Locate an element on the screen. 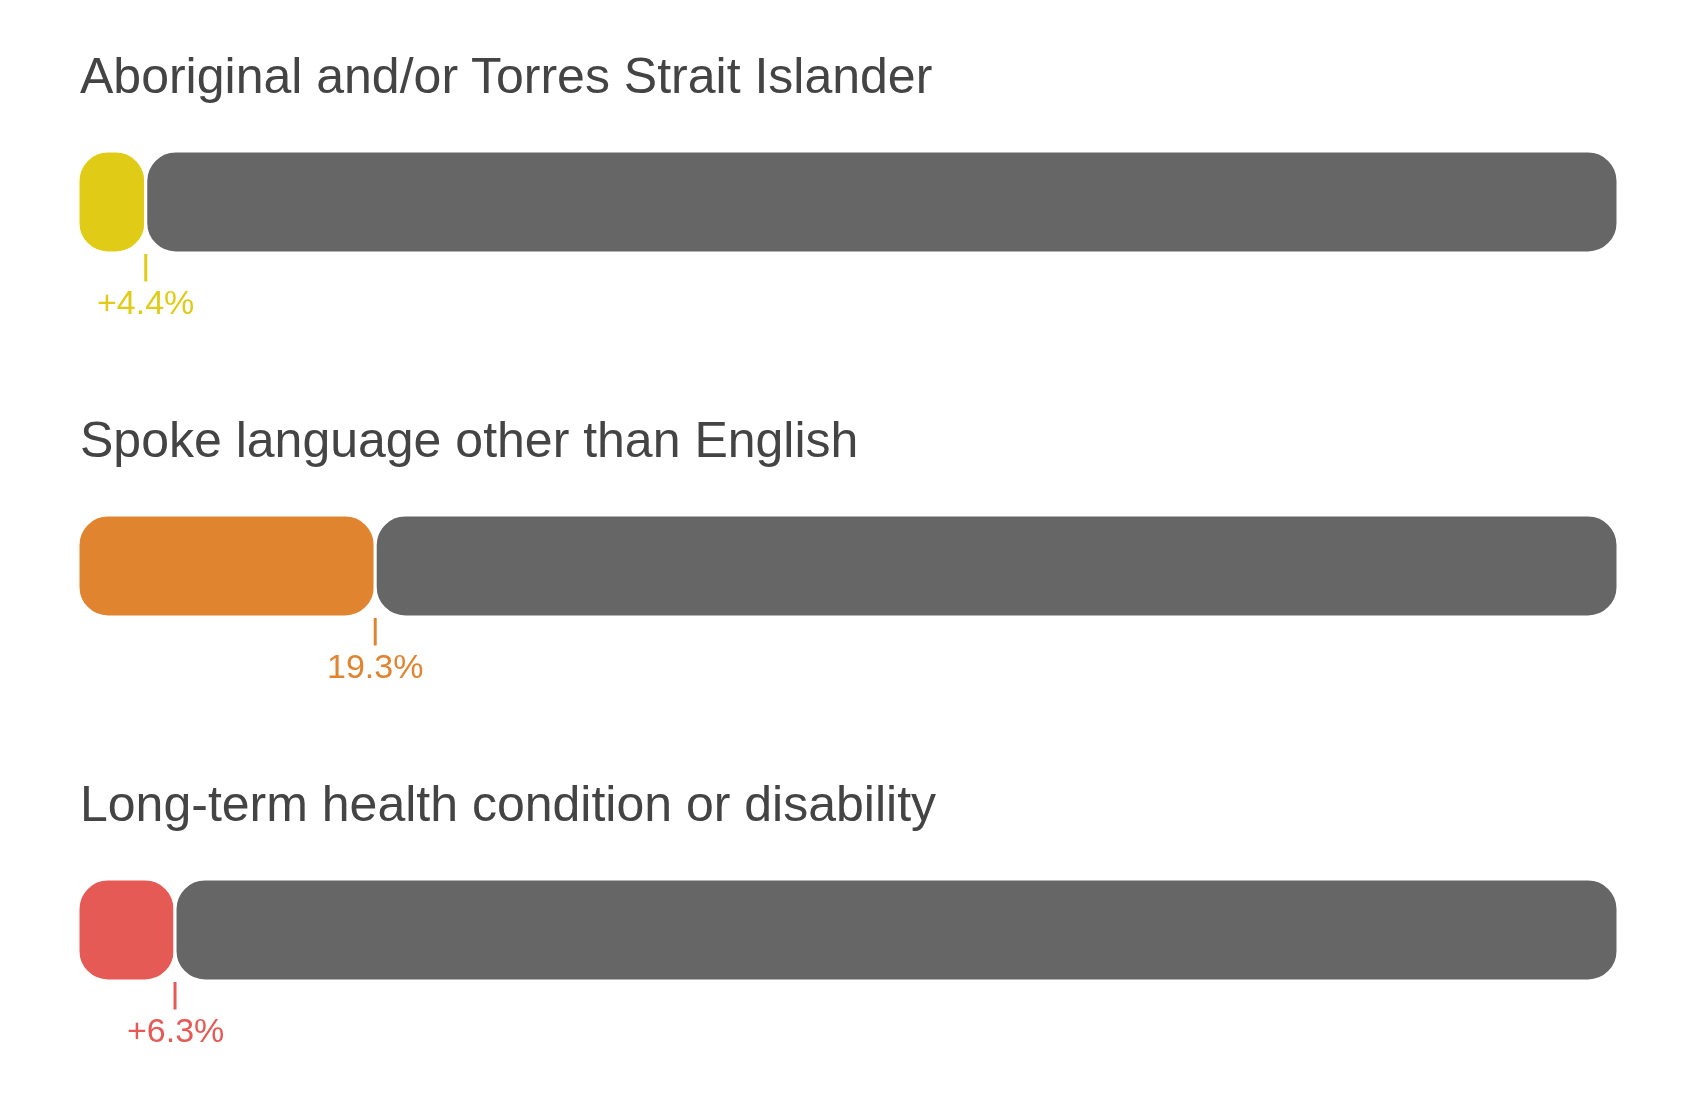 The height and width of the screenshot is (1112, 1694). y-tick-label: Spoke language other than English is located at coordinates (469, 440).